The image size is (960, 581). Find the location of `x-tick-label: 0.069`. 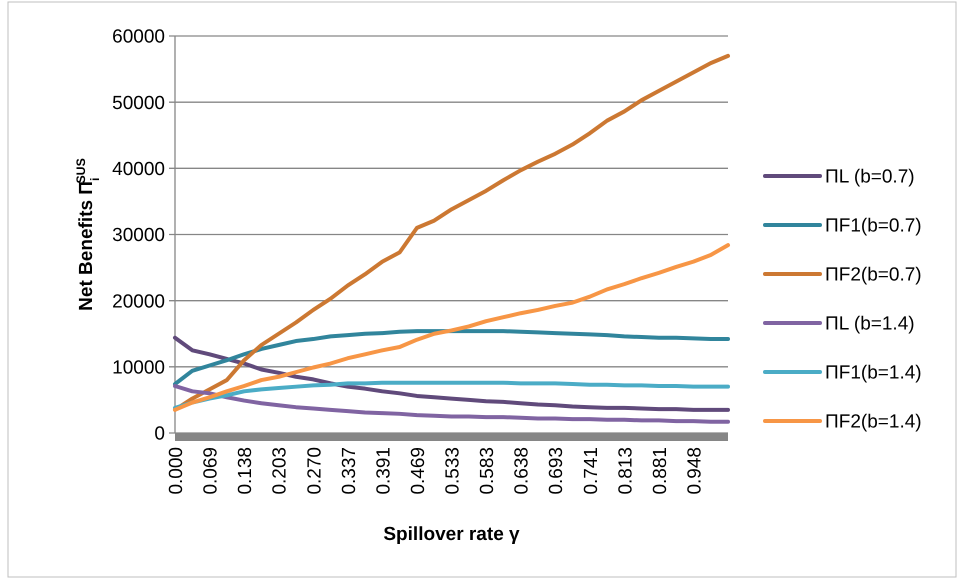

x-tick-label: 0.069 is located at coordinates (211, 471).